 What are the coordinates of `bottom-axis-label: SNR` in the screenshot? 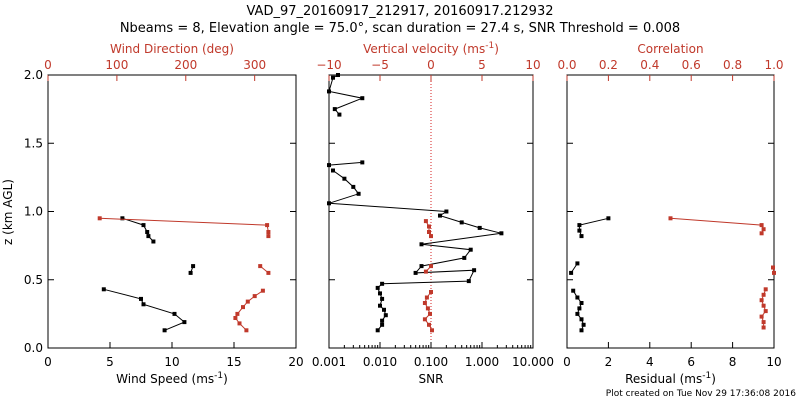 It's located at (431, 379).